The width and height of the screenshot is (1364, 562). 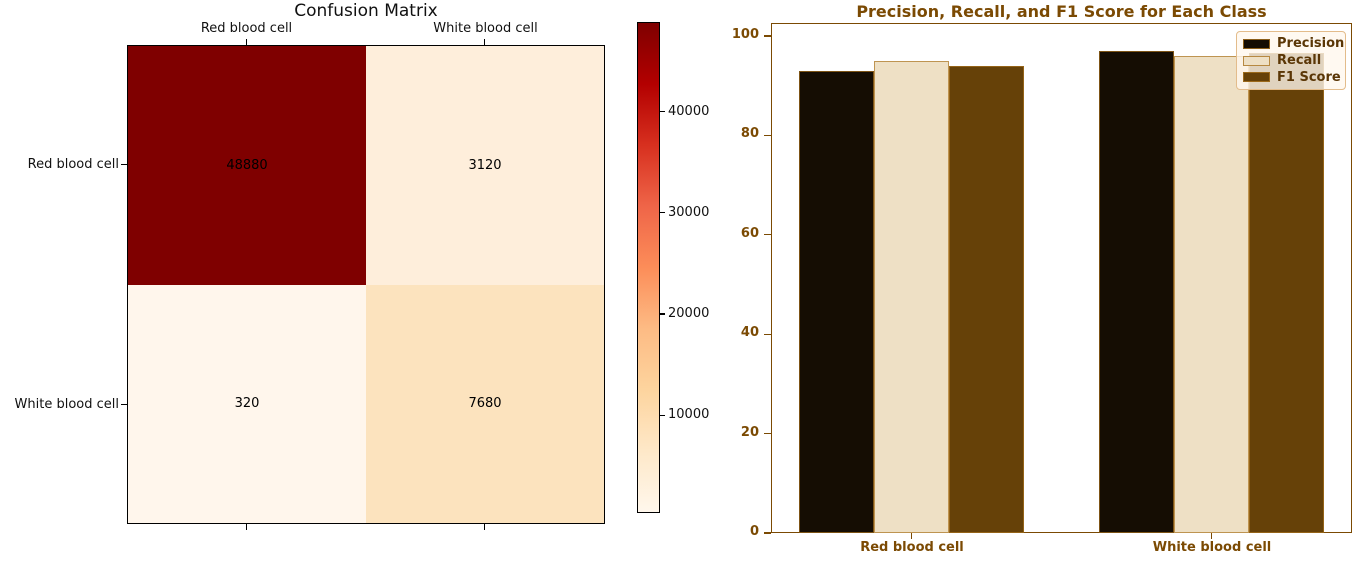 I want to click on x-axis-category-label-white: White blood cell, so click(x=1212, y=547).